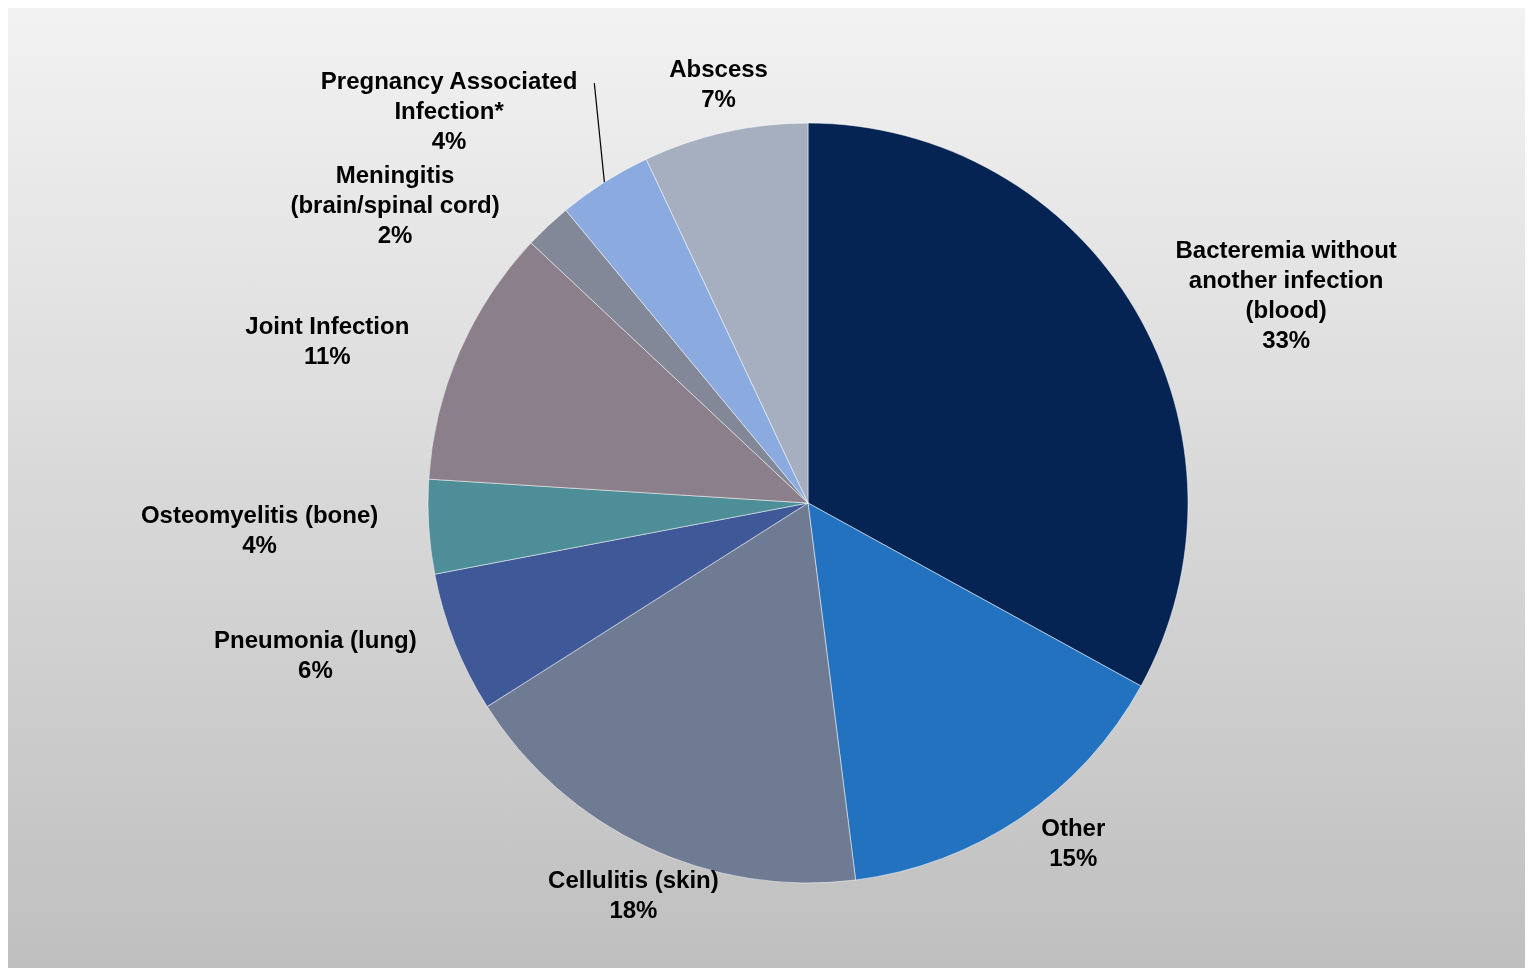  I want to click on slice-label: Pregnancy Associated Infection*, so click(449, 96).